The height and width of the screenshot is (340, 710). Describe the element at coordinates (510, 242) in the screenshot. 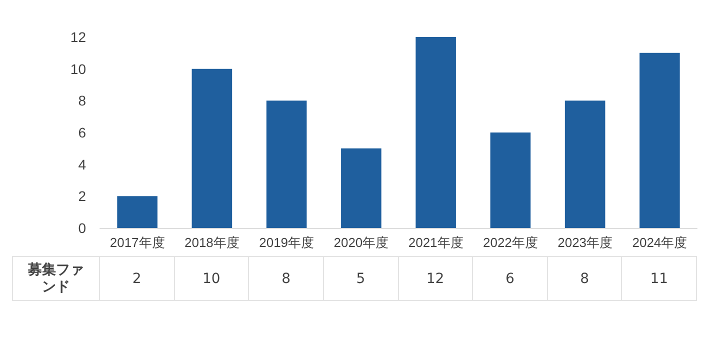

I see `x-tick-label: 2022年度` at that location.